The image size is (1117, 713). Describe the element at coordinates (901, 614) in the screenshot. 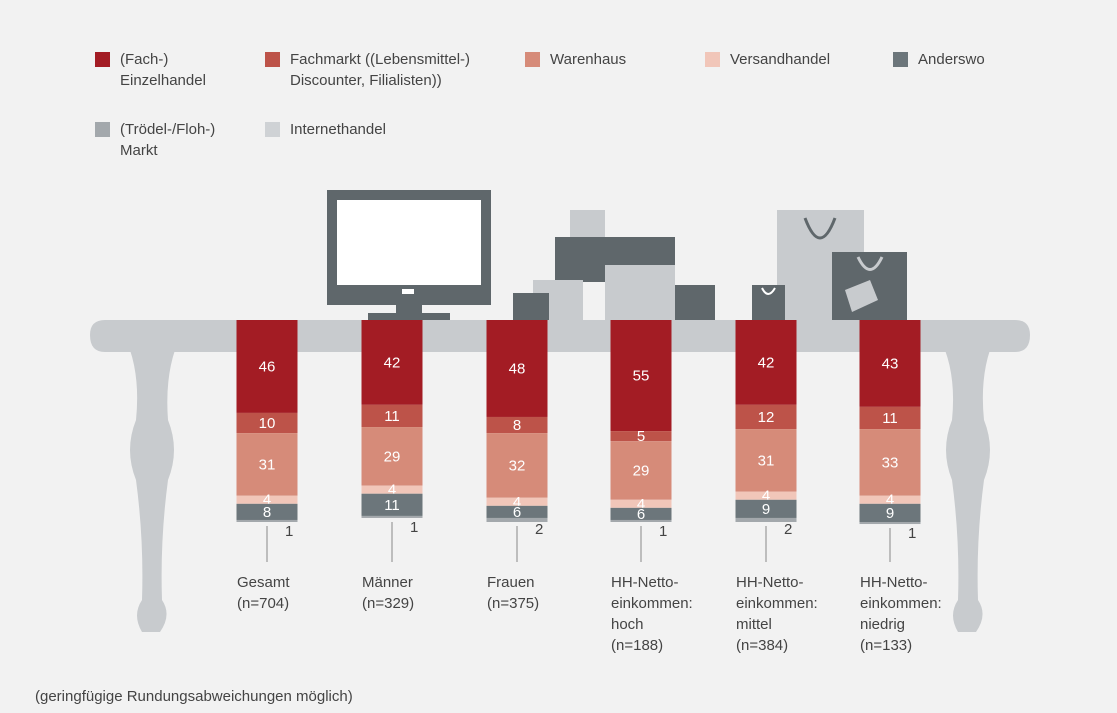

I see `category-label: HH-Netto- einkommen: niedrig (n=133)` at that location.